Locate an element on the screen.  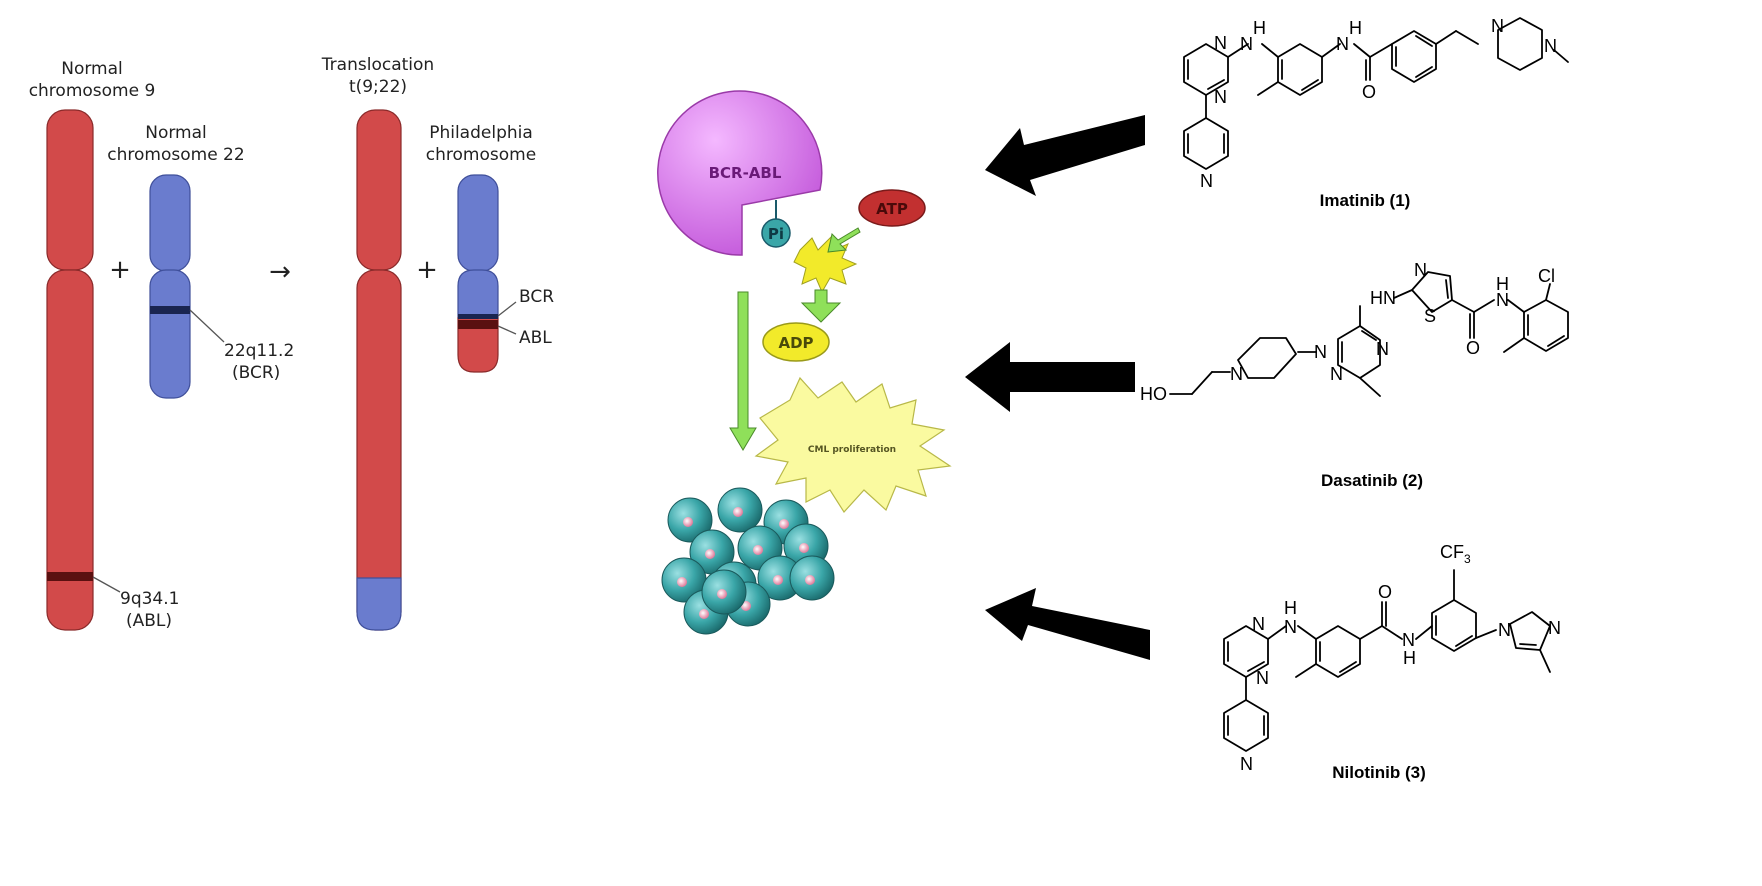
imatinib-pyridine is located at coordinates (1206, 143).